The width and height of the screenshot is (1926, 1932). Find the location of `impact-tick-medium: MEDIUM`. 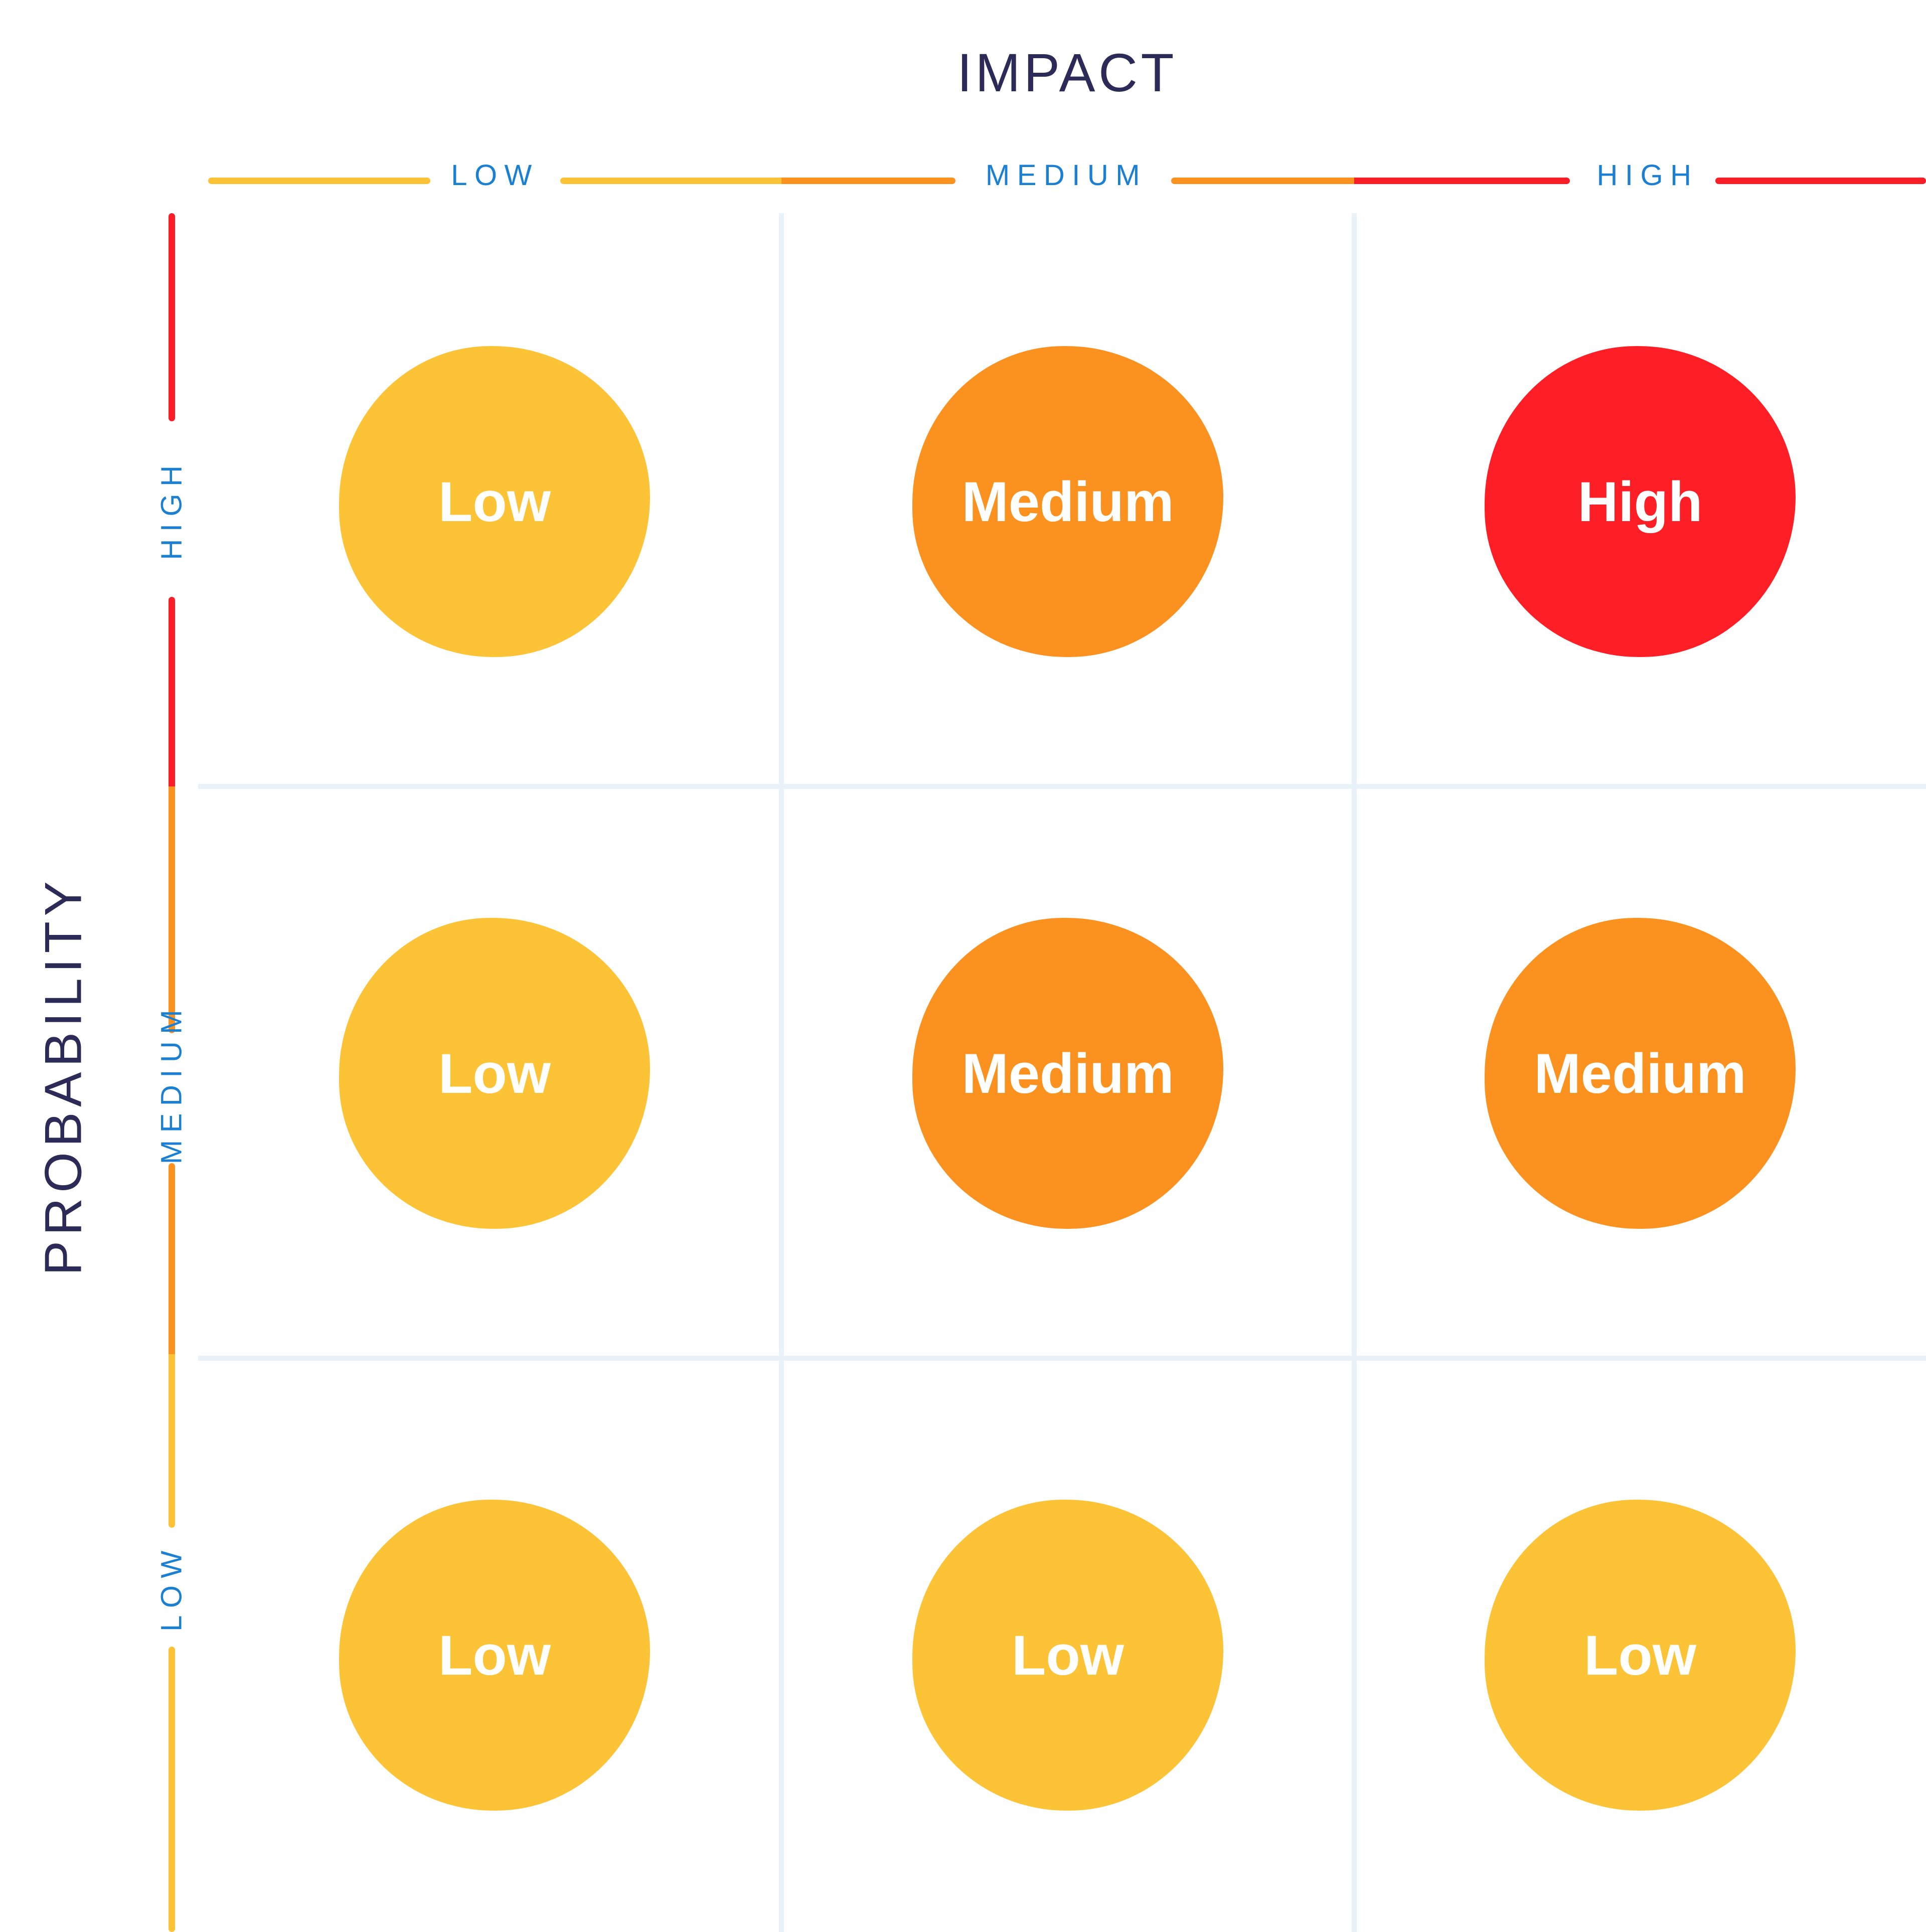

impact-tick-medium: MEDIUM is located at coordinates (1066, 175).